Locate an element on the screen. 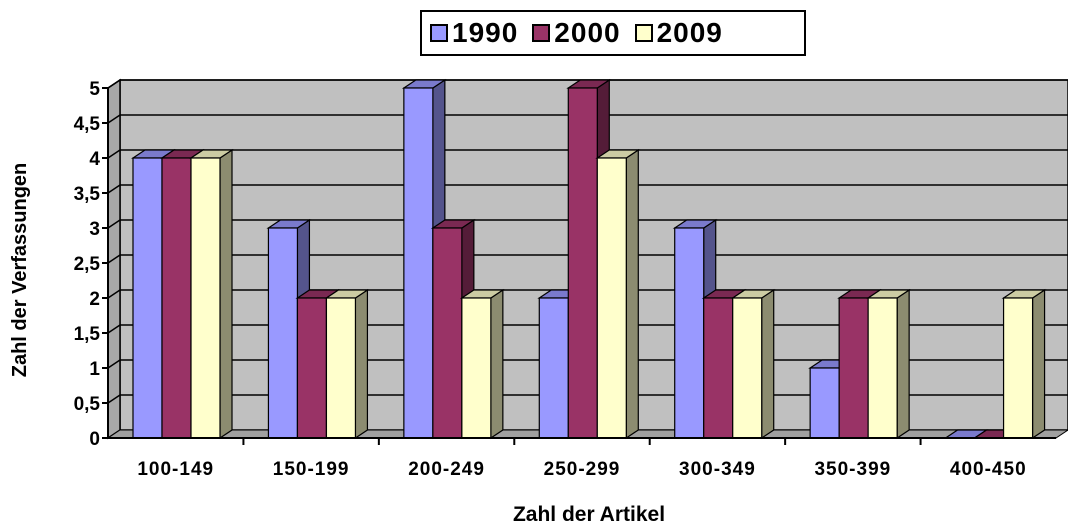 This screenshot has height=529, width=1068. legend-item: 1990 is located at coordinates (474, 33).